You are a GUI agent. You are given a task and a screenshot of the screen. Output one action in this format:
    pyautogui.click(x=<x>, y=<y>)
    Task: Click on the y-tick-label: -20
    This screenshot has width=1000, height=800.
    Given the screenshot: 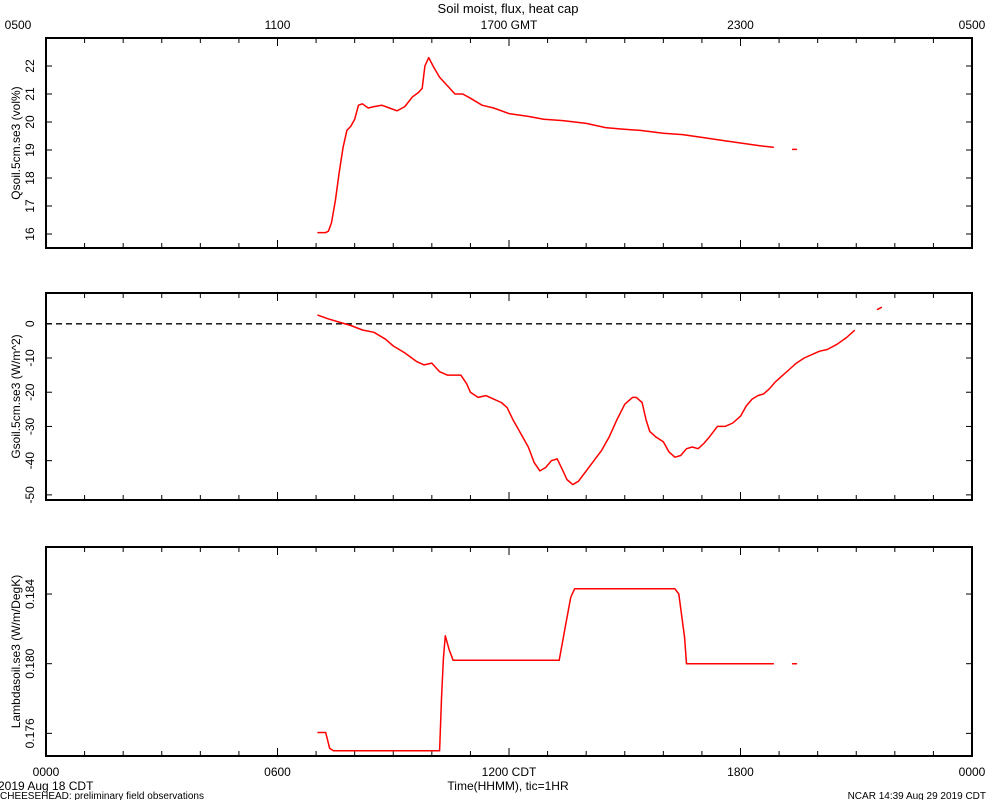 What is the action you would take?
    pyautogui.click(x=30, y=392)
    